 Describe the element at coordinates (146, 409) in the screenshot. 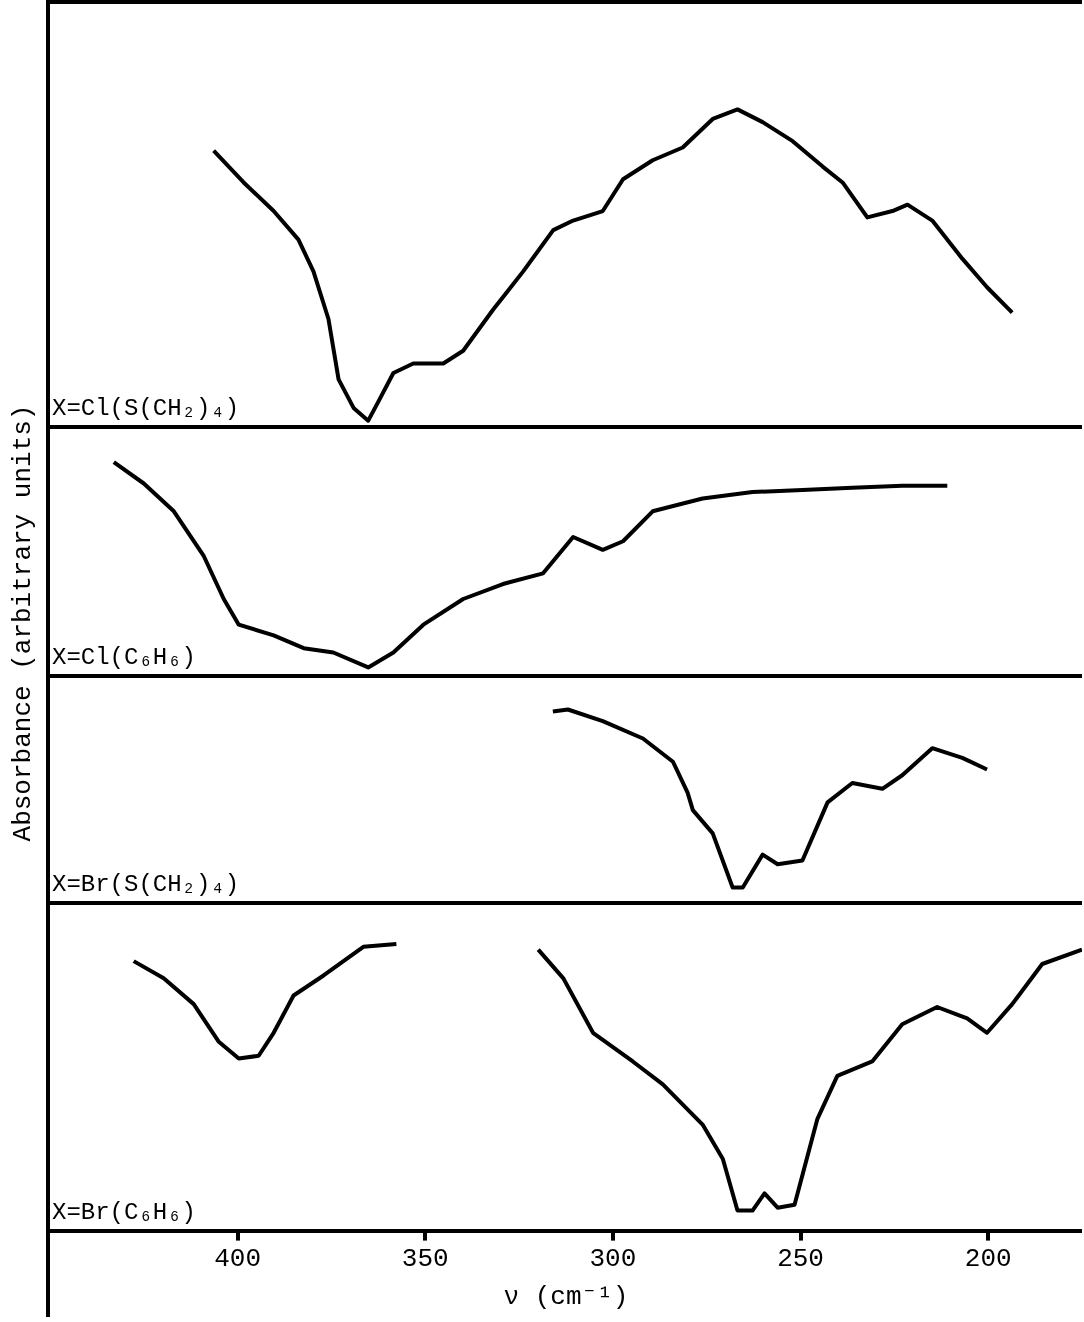

I see `annotation: X=Cl(S(CH₂)₄)` at that location.